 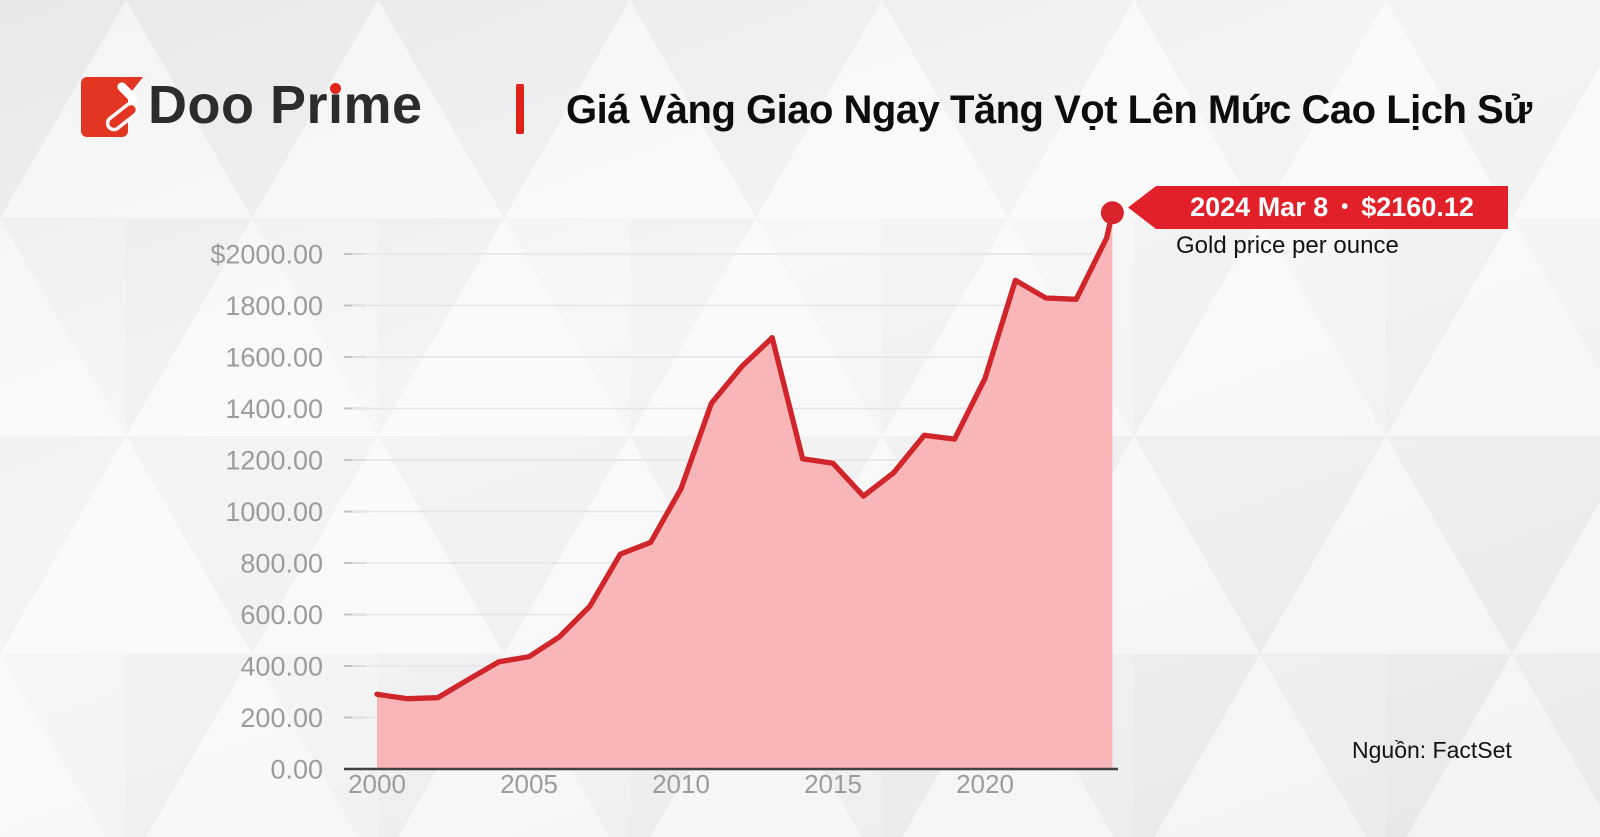 What do you see at coordinates (1432, 750) in the screenshot?
I see `source-note: Nguồn: FactSet` at bounding box center [1432, 750].